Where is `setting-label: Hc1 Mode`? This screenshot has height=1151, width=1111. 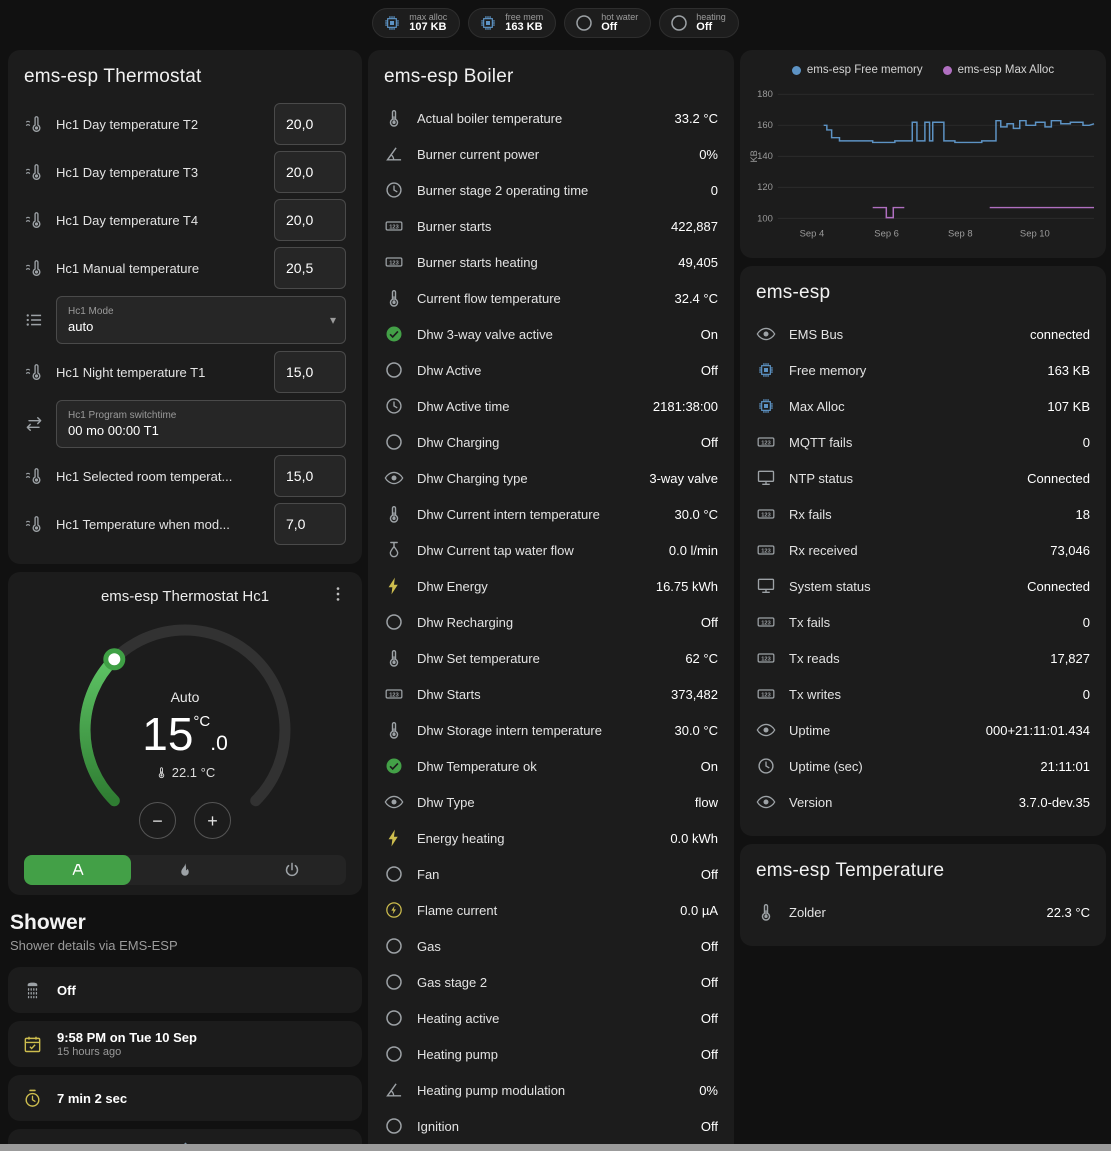
setting-label: Hc1 Mode is located at coordinates (91, 311).